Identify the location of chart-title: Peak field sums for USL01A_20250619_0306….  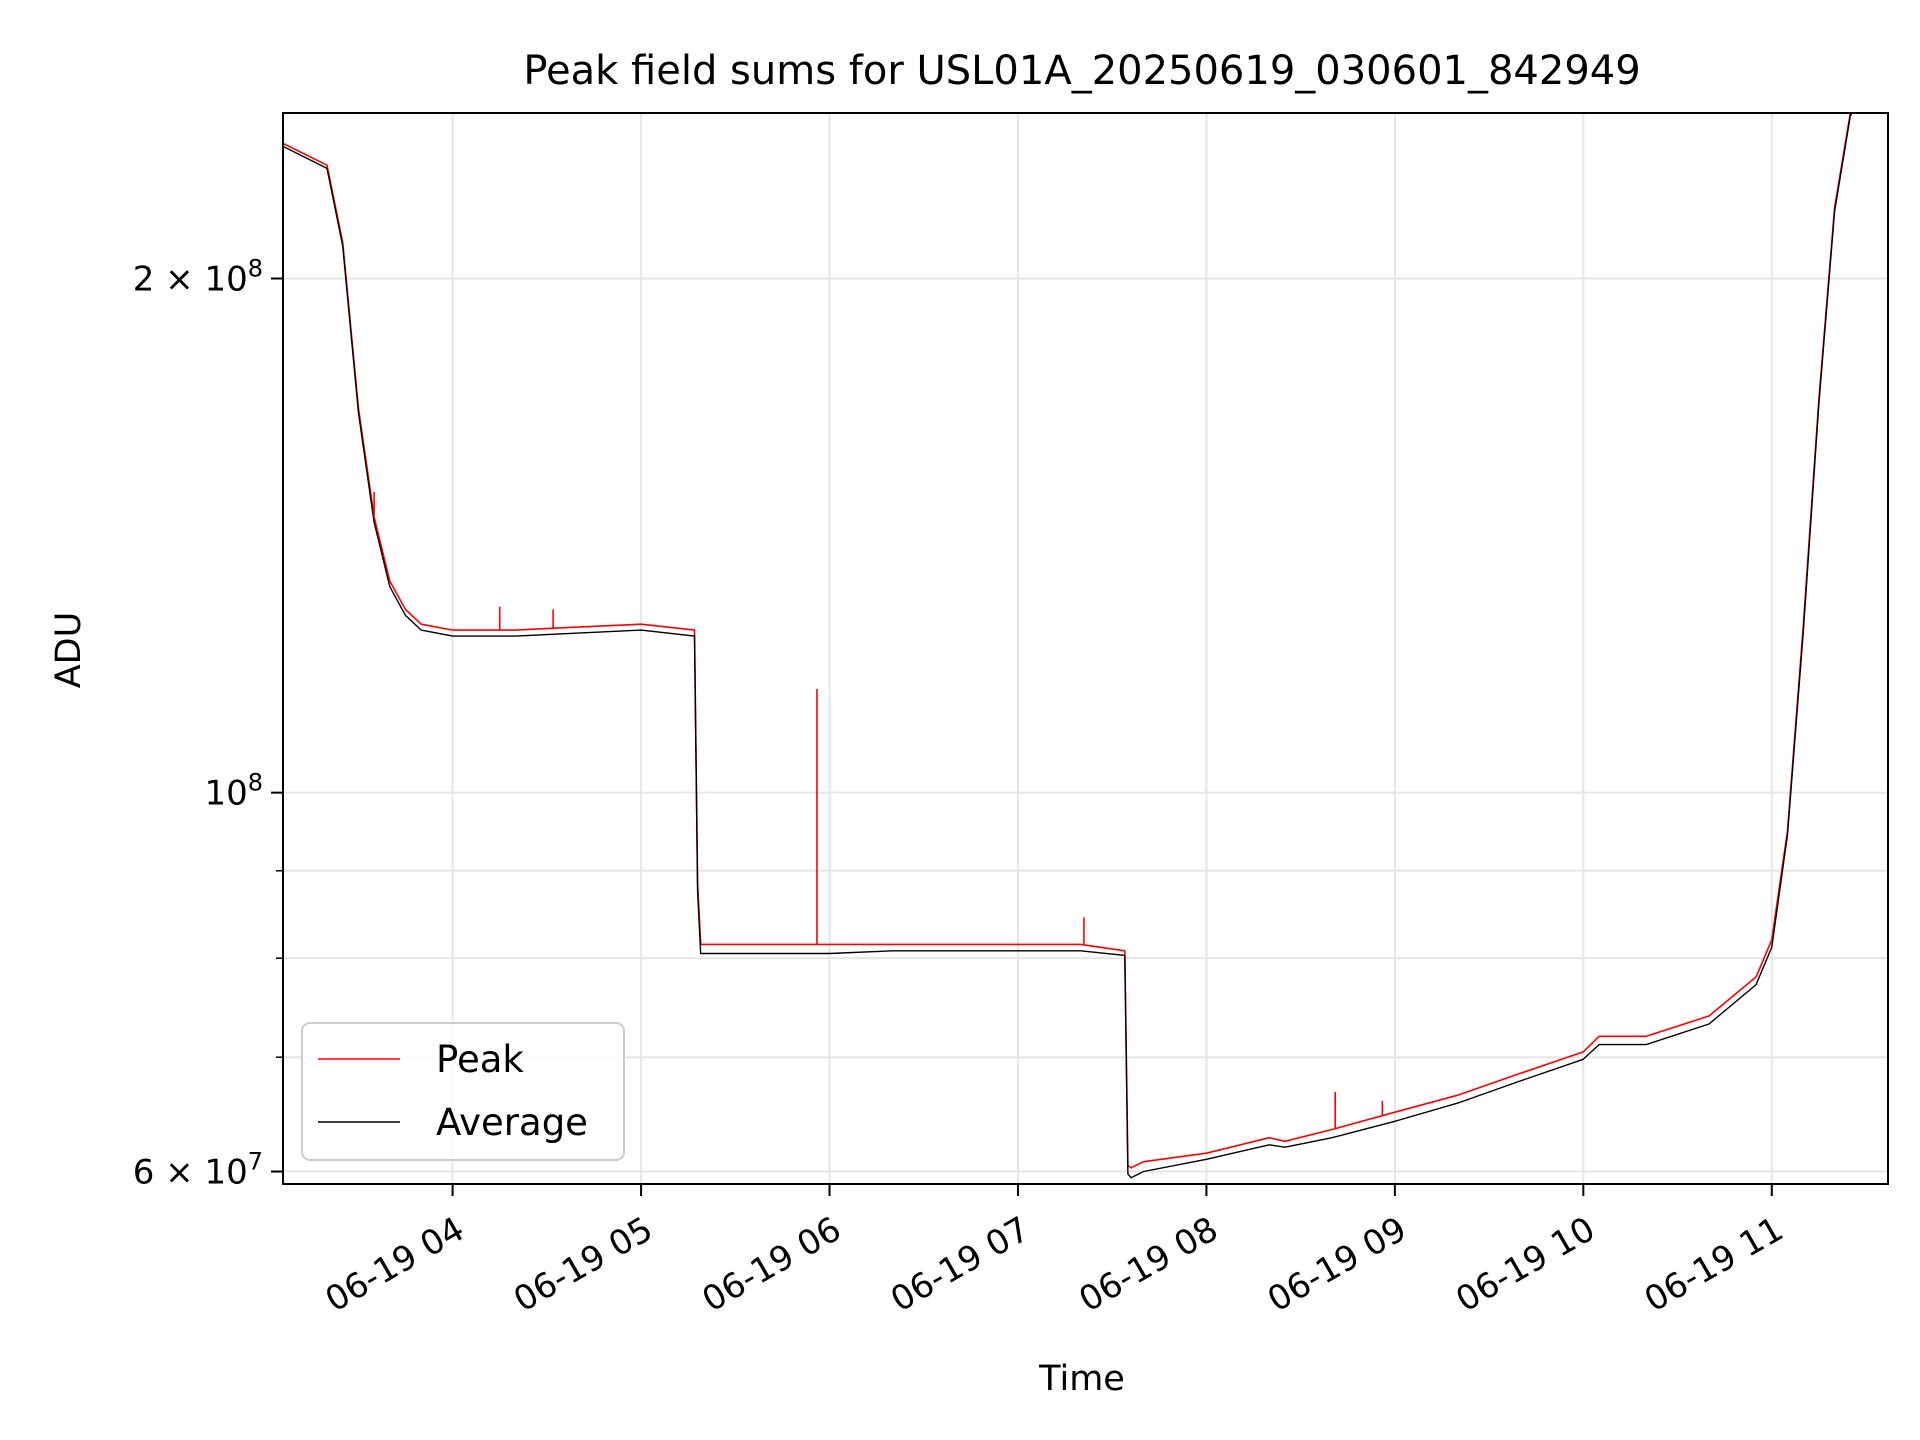
(1081, 71).